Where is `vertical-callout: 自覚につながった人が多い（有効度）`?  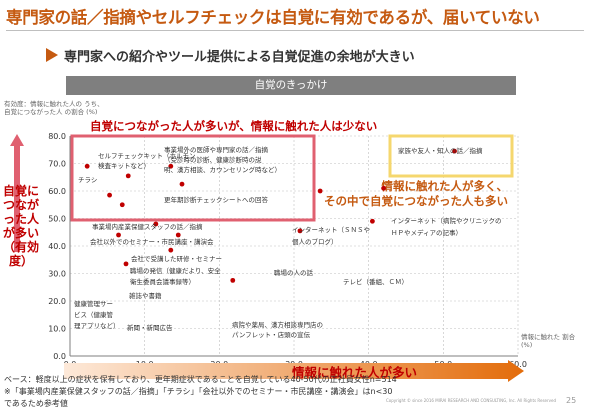 vertical-callout: 自覚につながった人が多い（有効度） is located at coordinates (20, 226).